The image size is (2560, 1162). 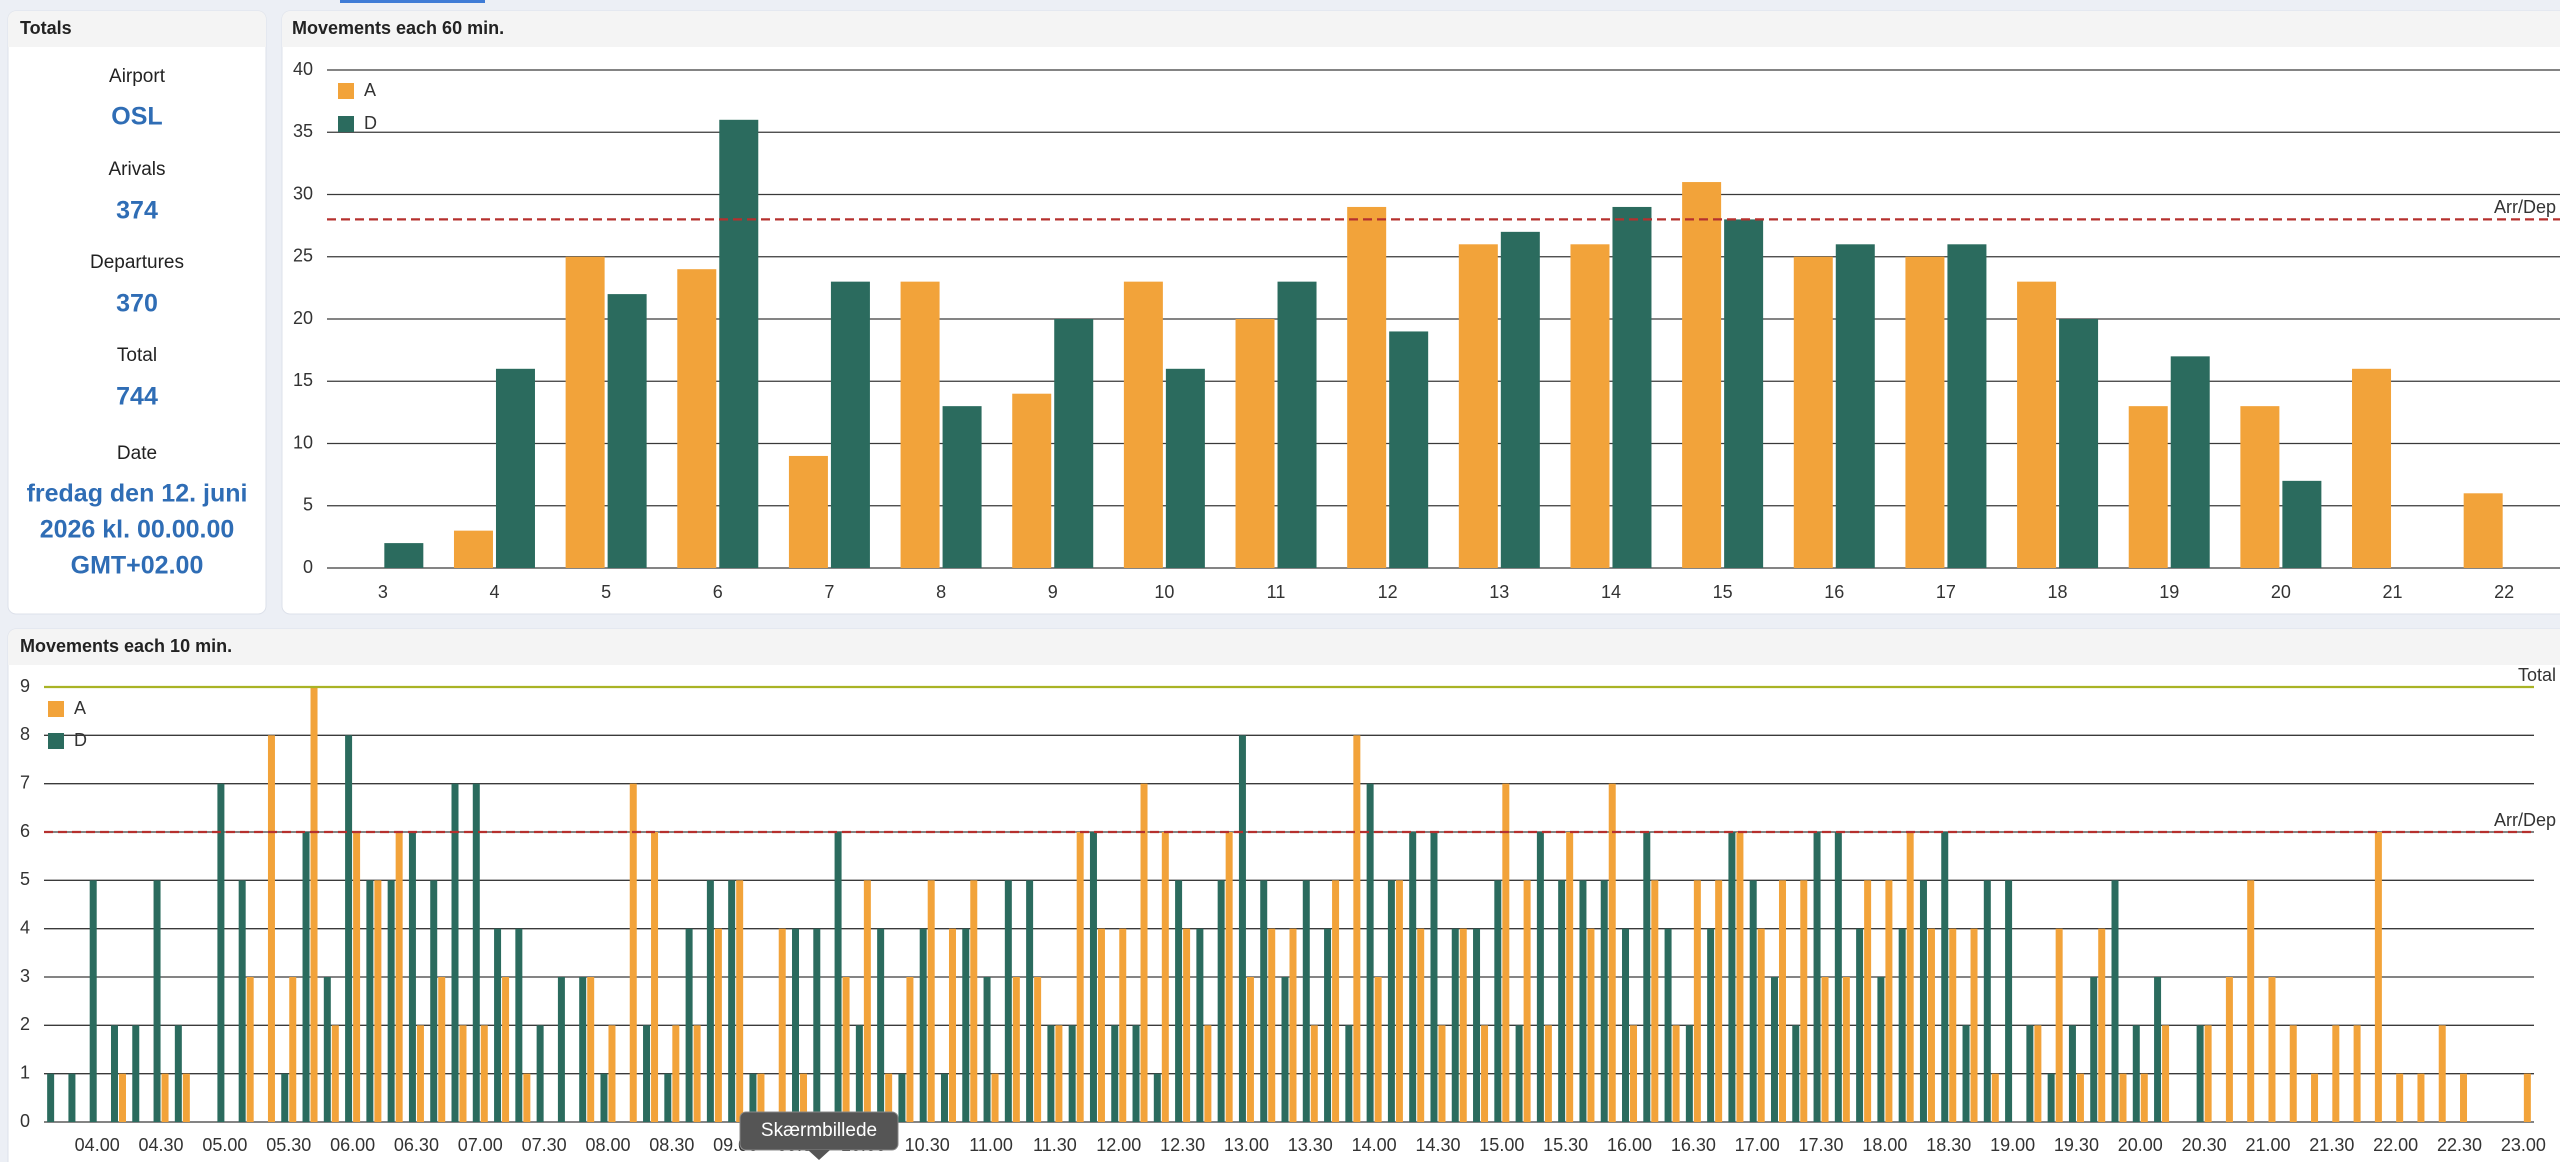 What do you see at coordinates (819, 1130) in the screenshot?
I see `tooltip-text: Skærmbillede` at bounding box center [819, 1130].